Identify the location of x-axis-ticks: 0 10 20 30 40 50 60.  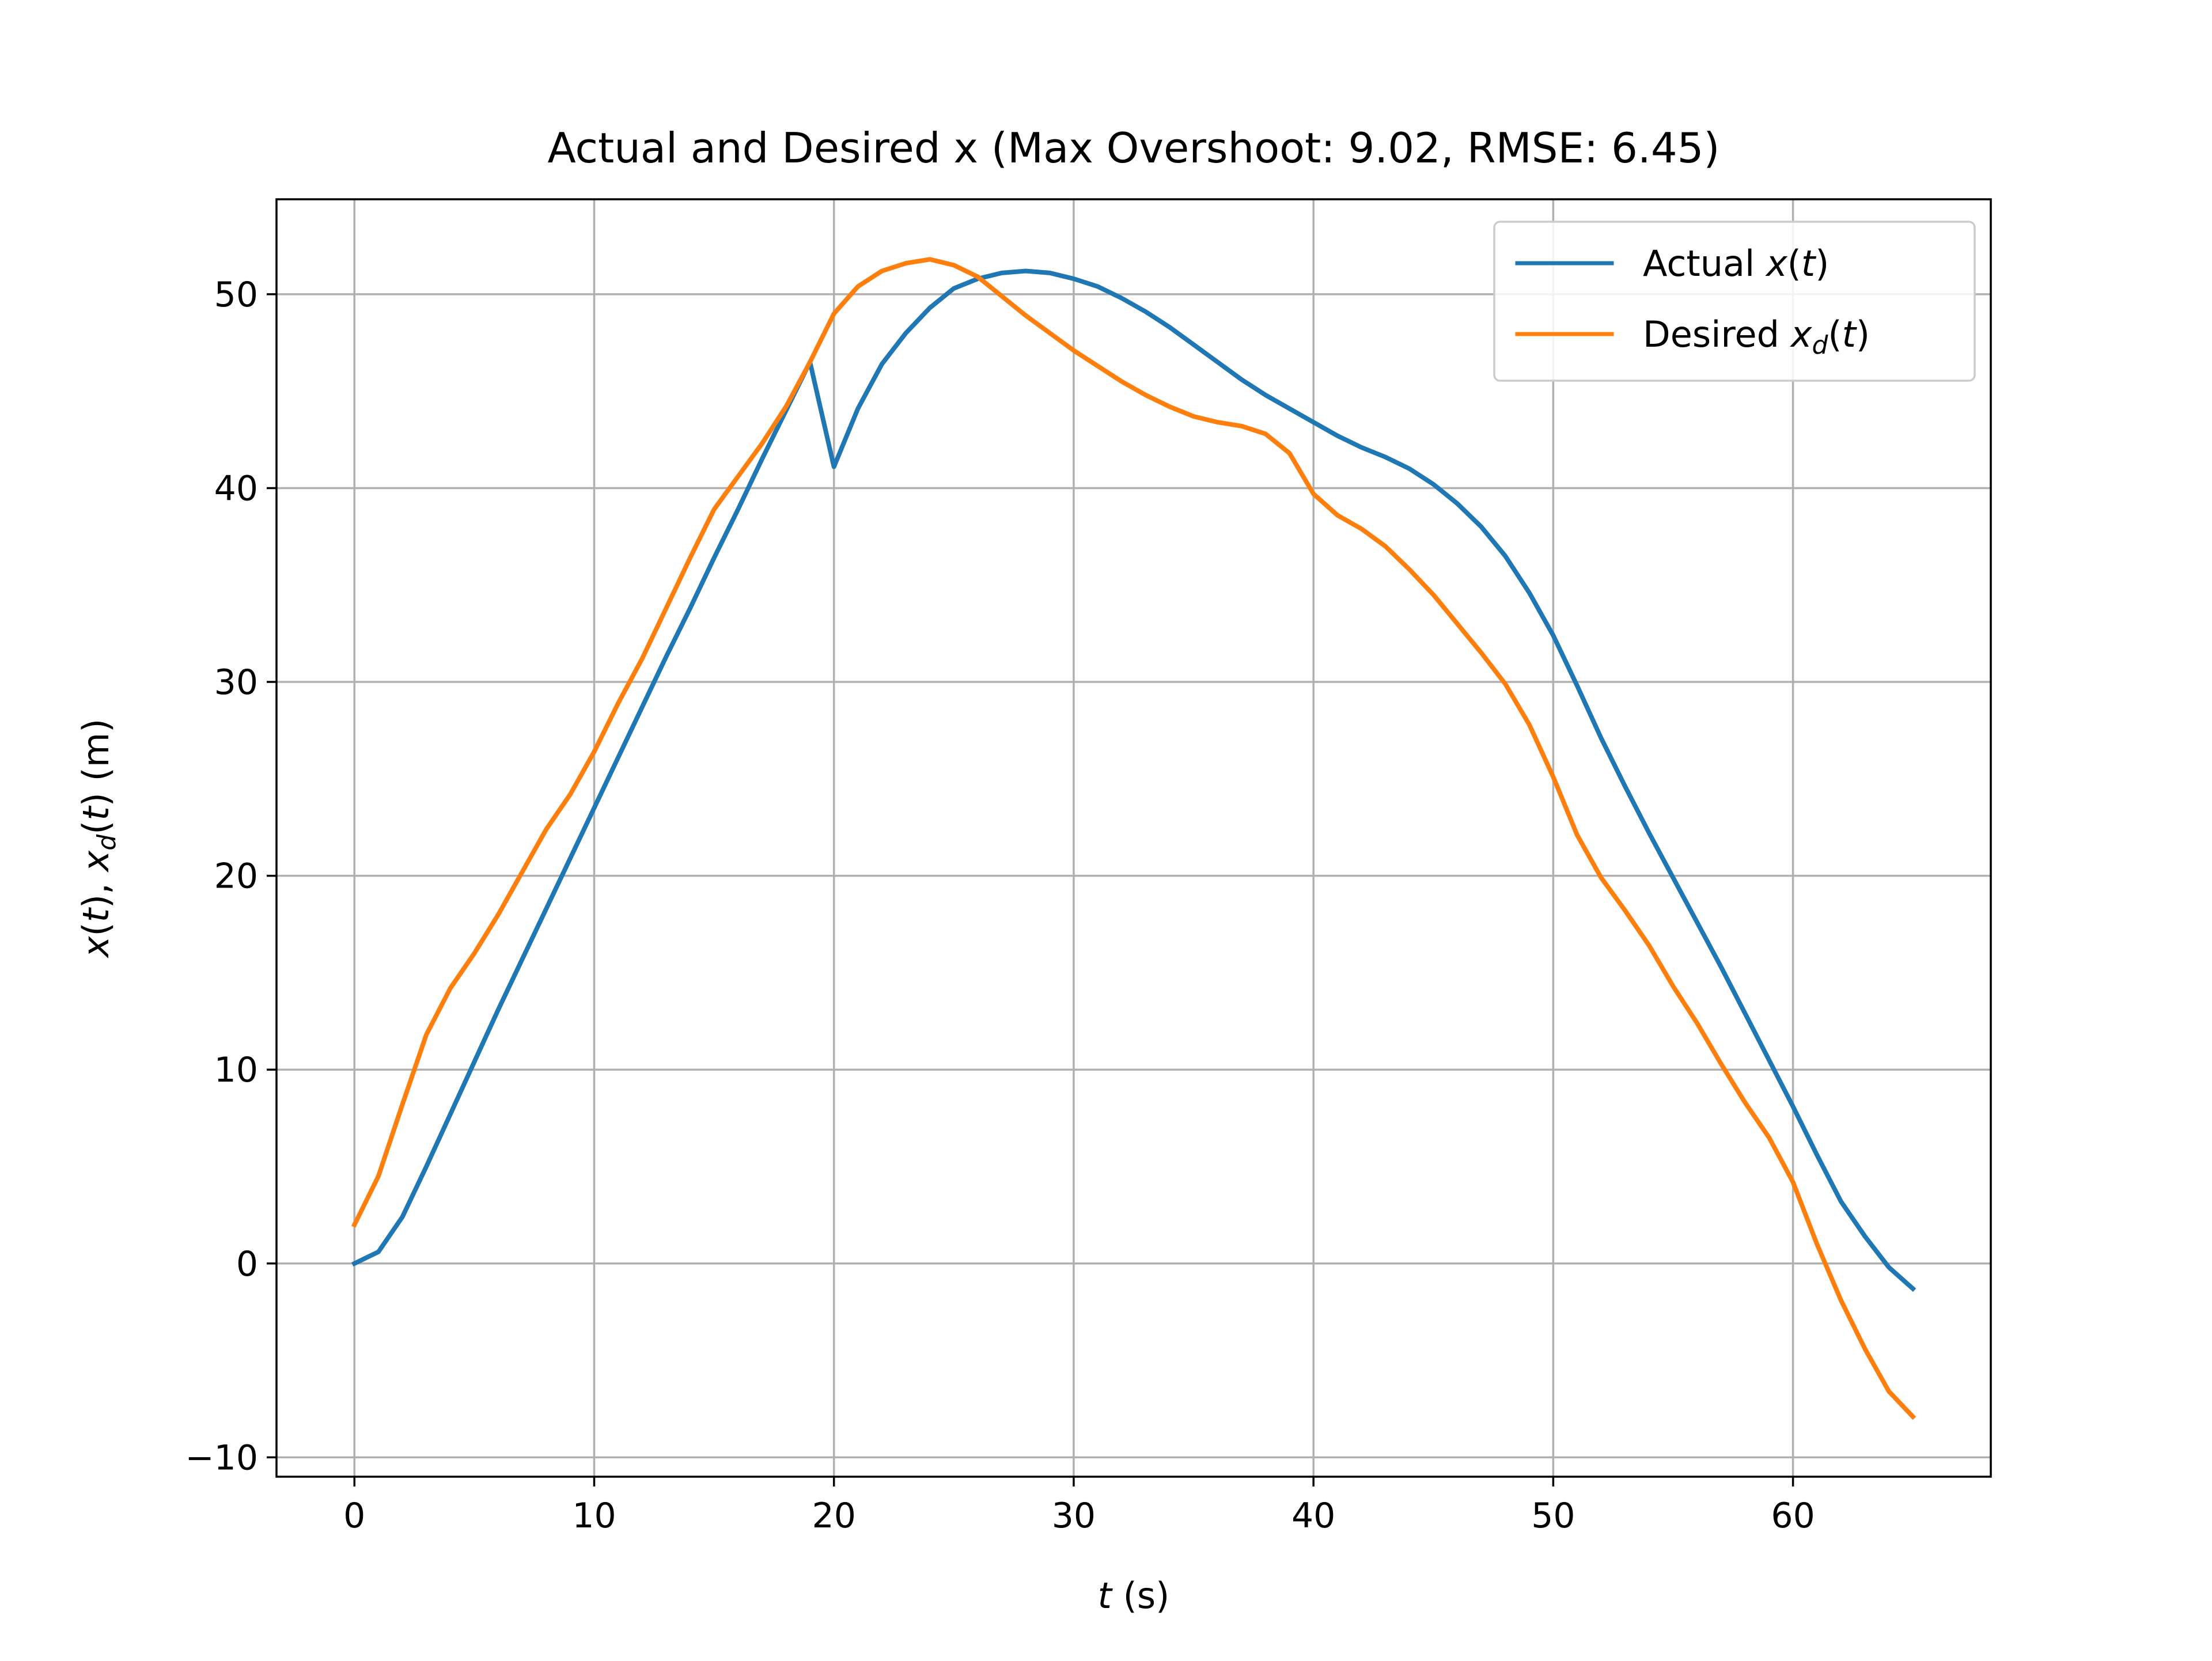
(1079, 1506).